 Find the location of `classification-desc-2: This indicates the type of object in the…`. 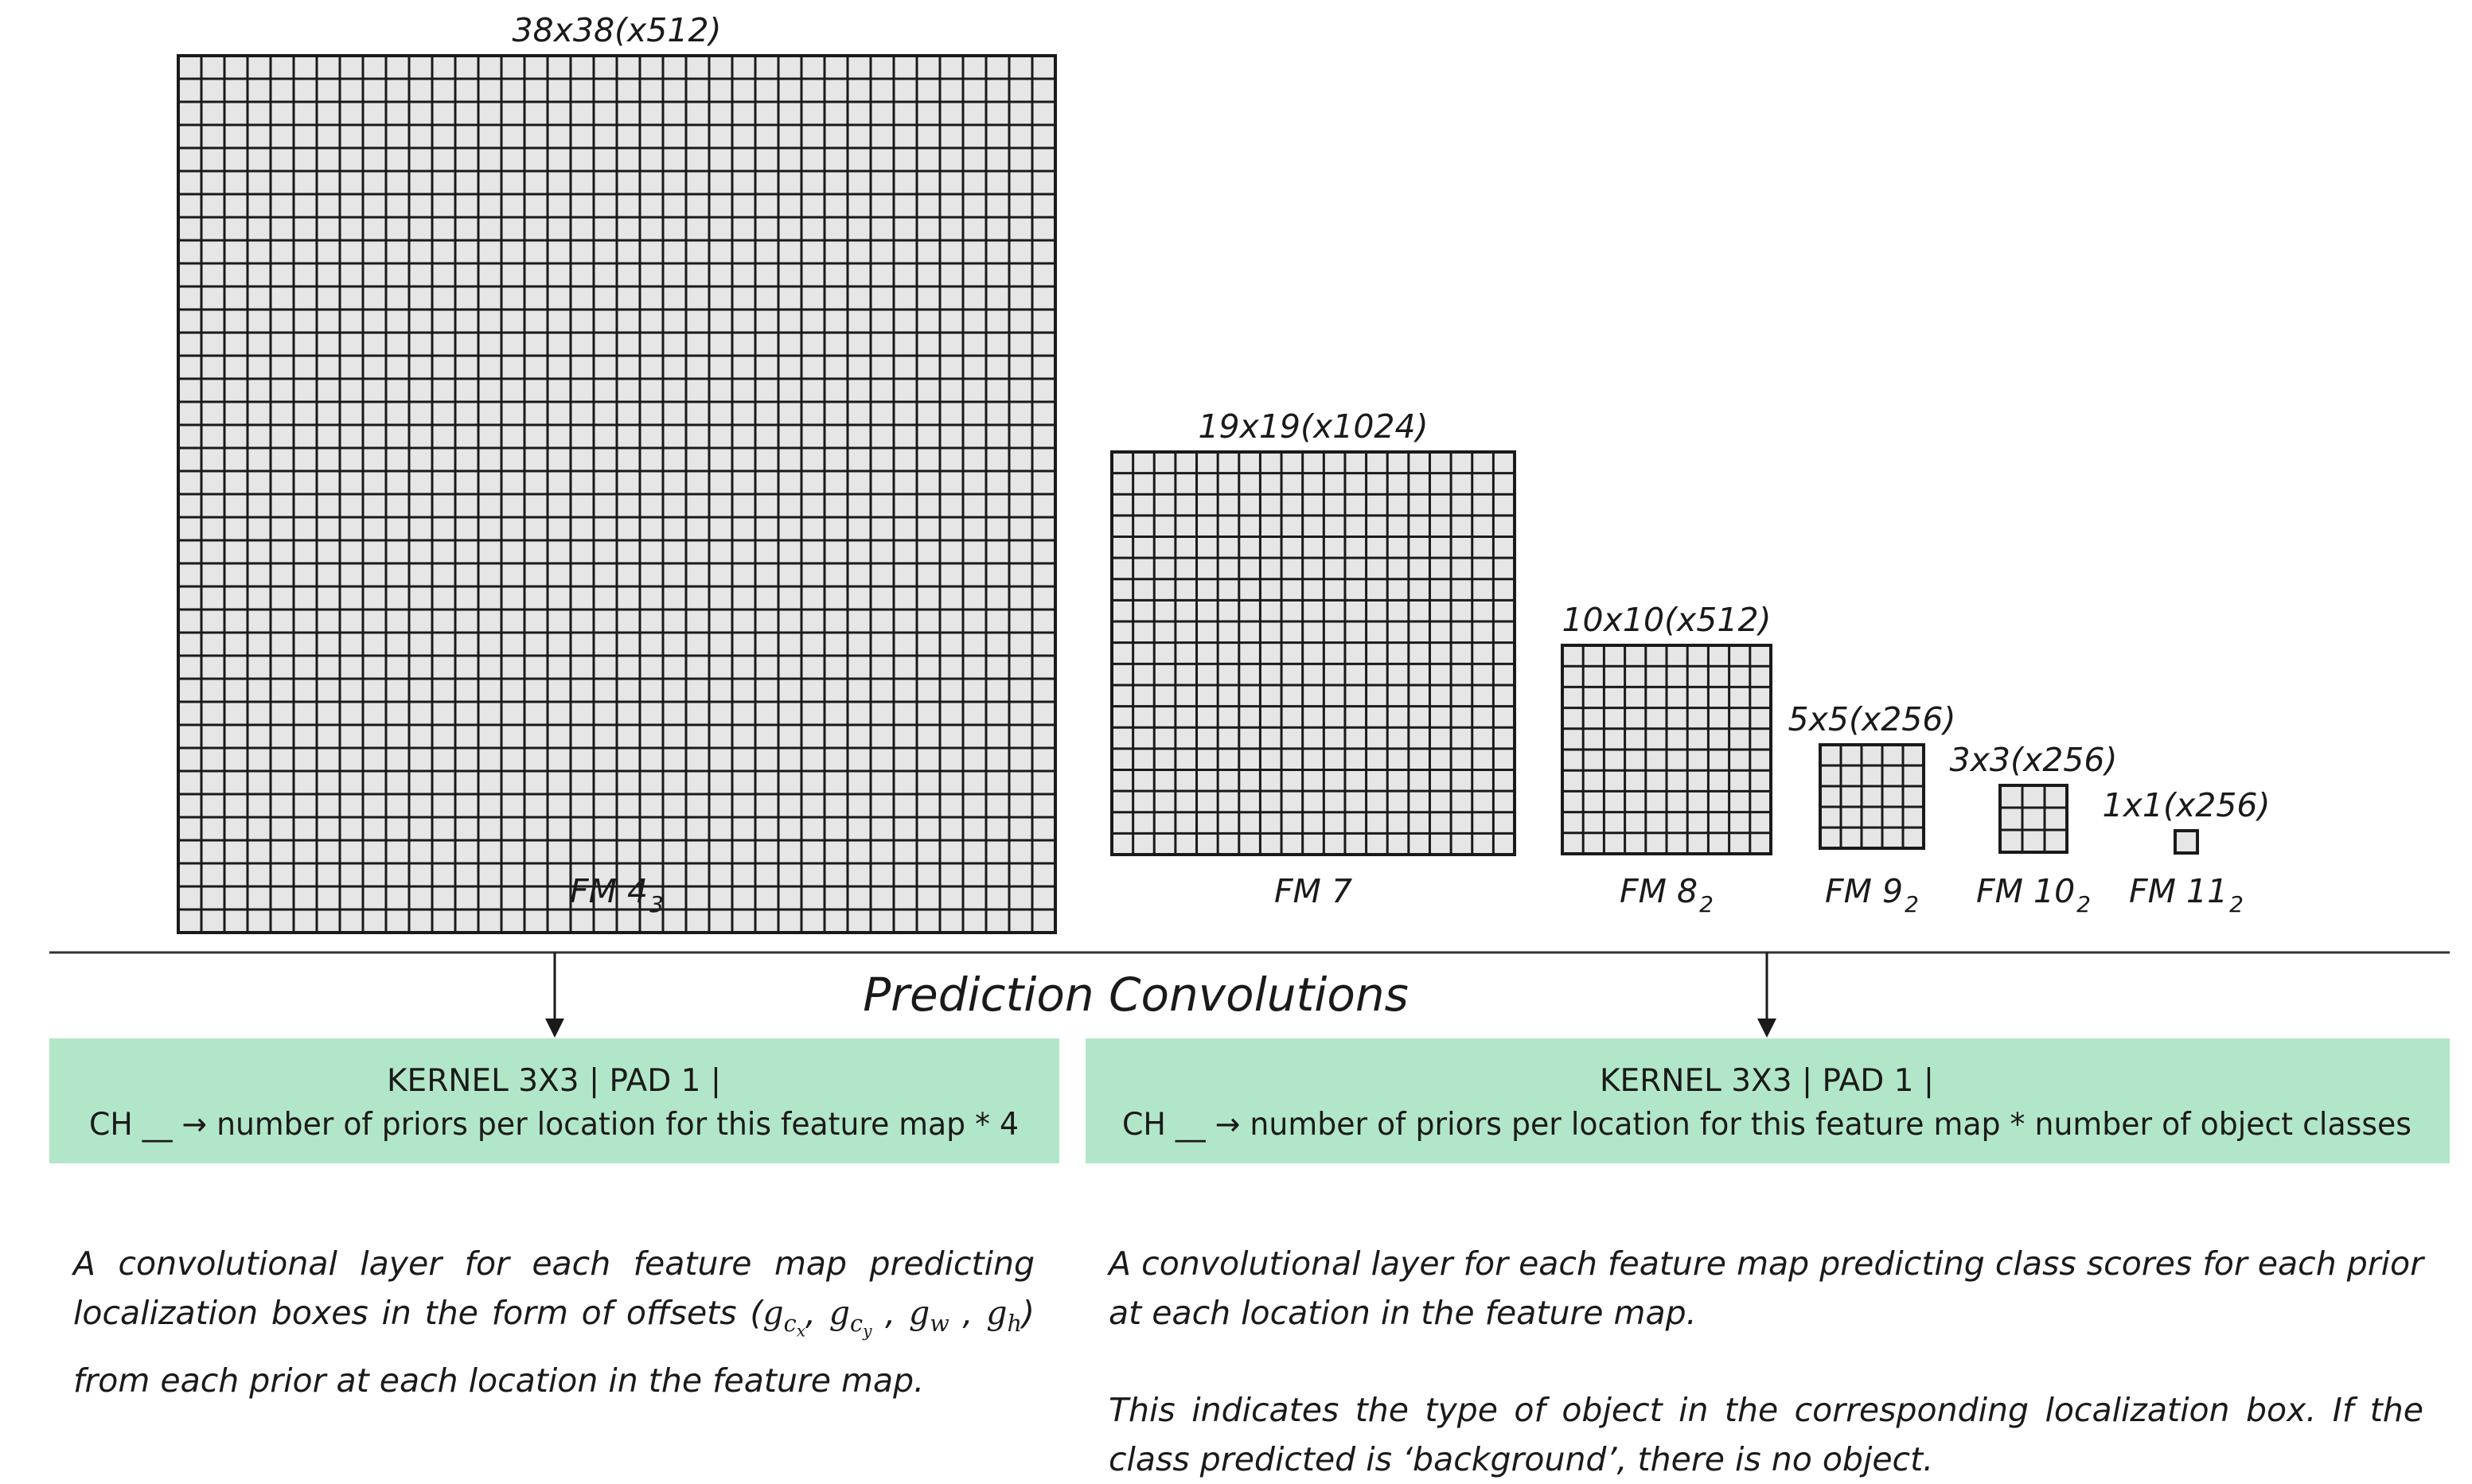

classification-desc-2: This indicates the type of object in the… is located at coordinates (1766, 1434).